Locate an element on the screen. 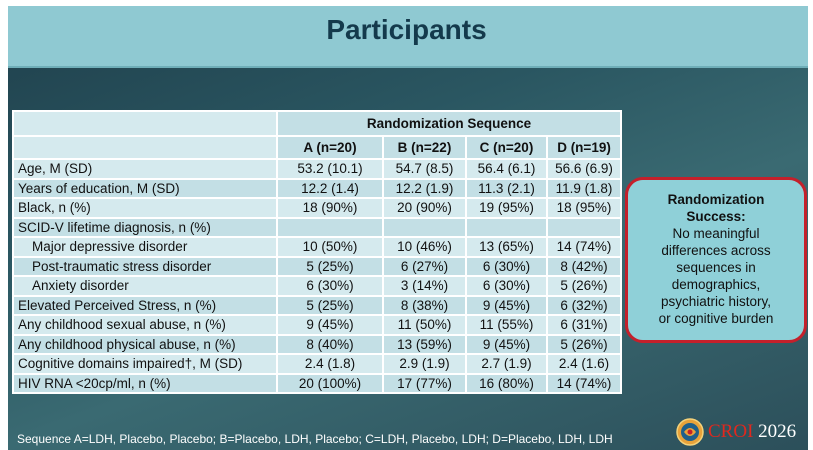 This screenshot has height=450, width=813. table-cell: 2.4 (1.6) is located at coordinates (584, 364).